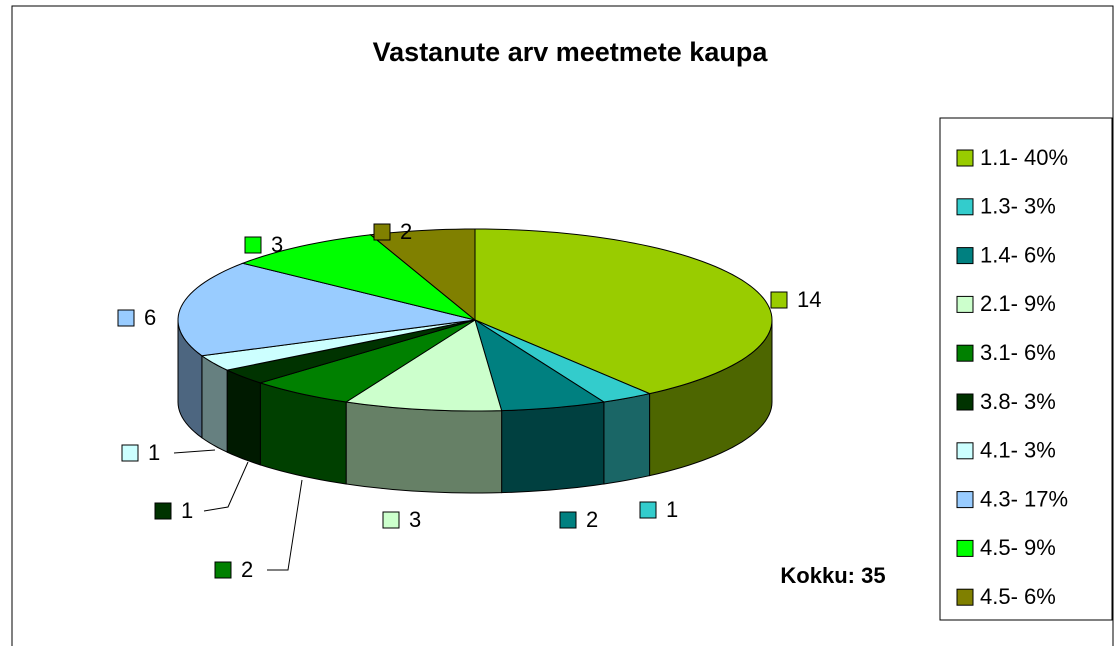  What do you see at coordinates (1018, 206) in the screenshot?
I see `legend-label: 1.3- 3%` at bounding box center [1018, 206].